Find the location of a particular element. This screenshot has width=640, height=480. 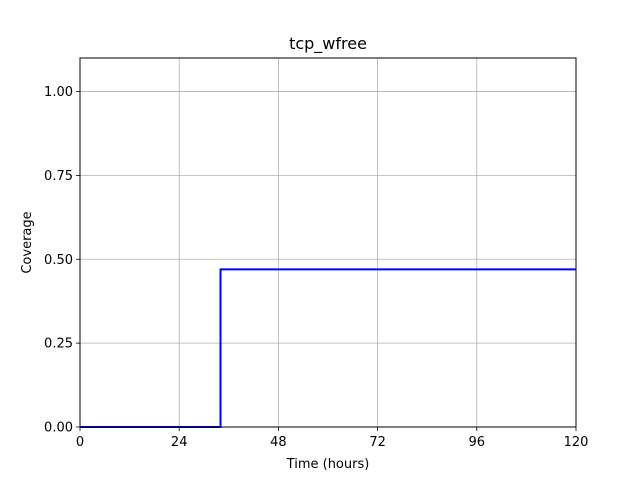

x-axis-label: Time (hours) is located at coordinates (328, 464).